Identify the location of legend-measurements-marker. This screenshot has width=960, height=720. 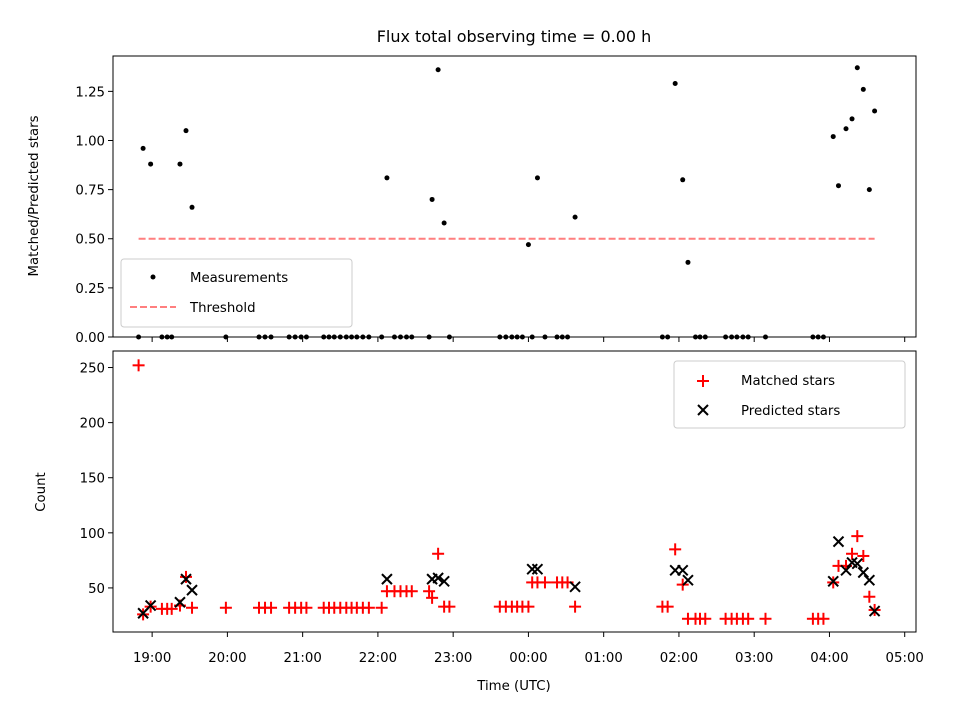
(153, 277).